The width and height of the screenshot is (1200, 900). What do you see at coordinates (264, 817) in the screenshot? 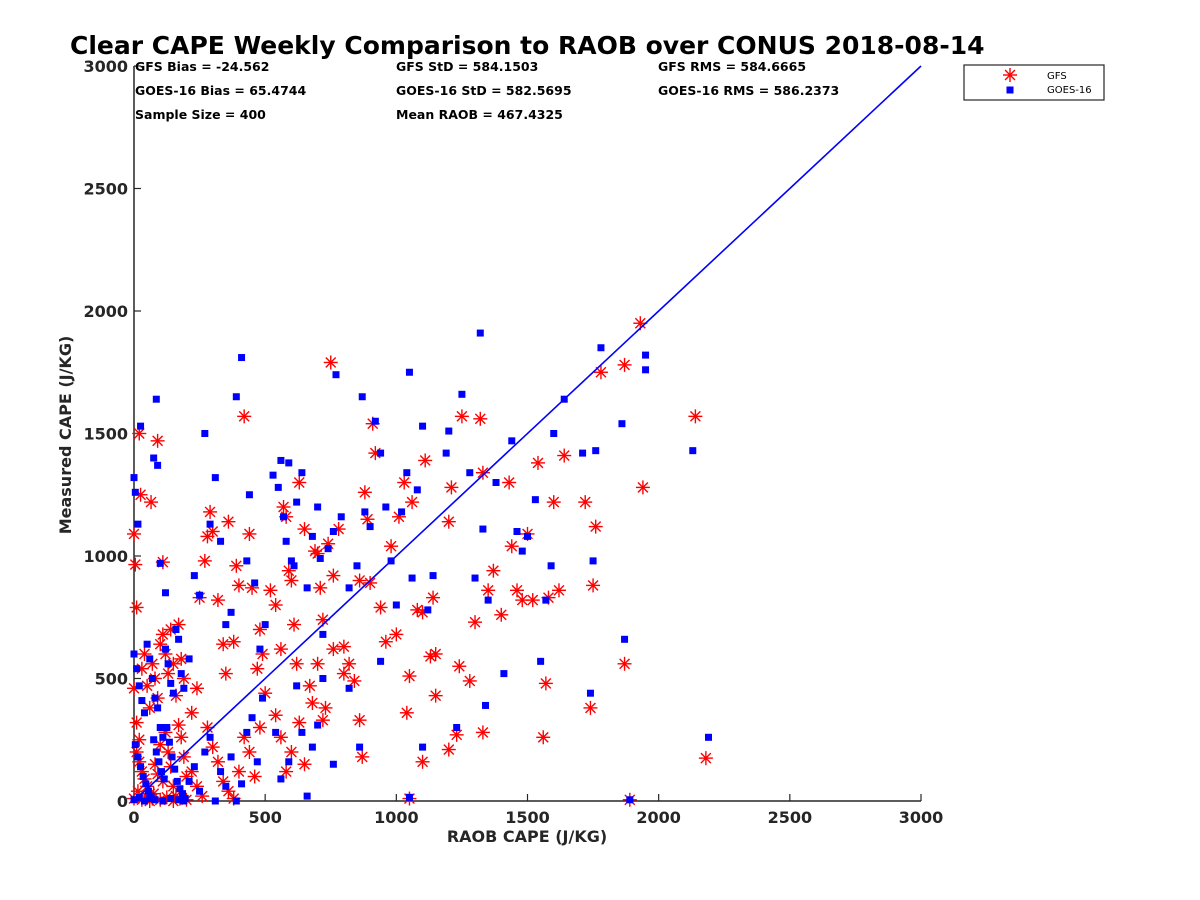
I see `x-tick-label: 500` at bounding box center [264, 817].